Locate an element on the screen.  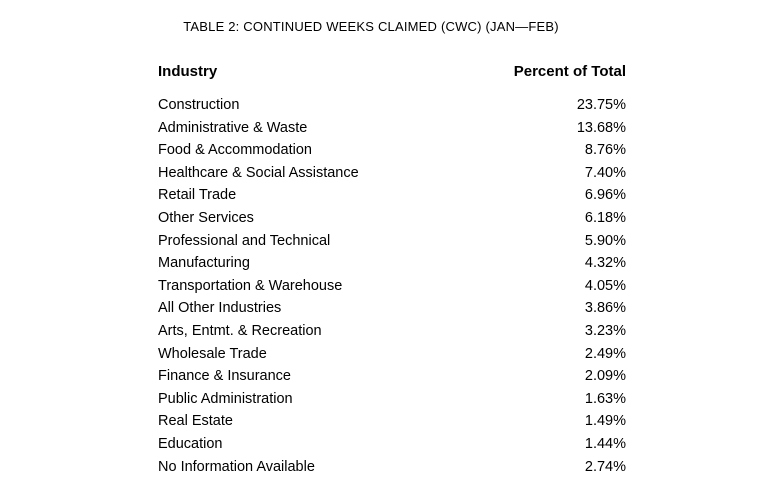
industry-cell: Food & Accommodation is located at coordinates (235, 150).